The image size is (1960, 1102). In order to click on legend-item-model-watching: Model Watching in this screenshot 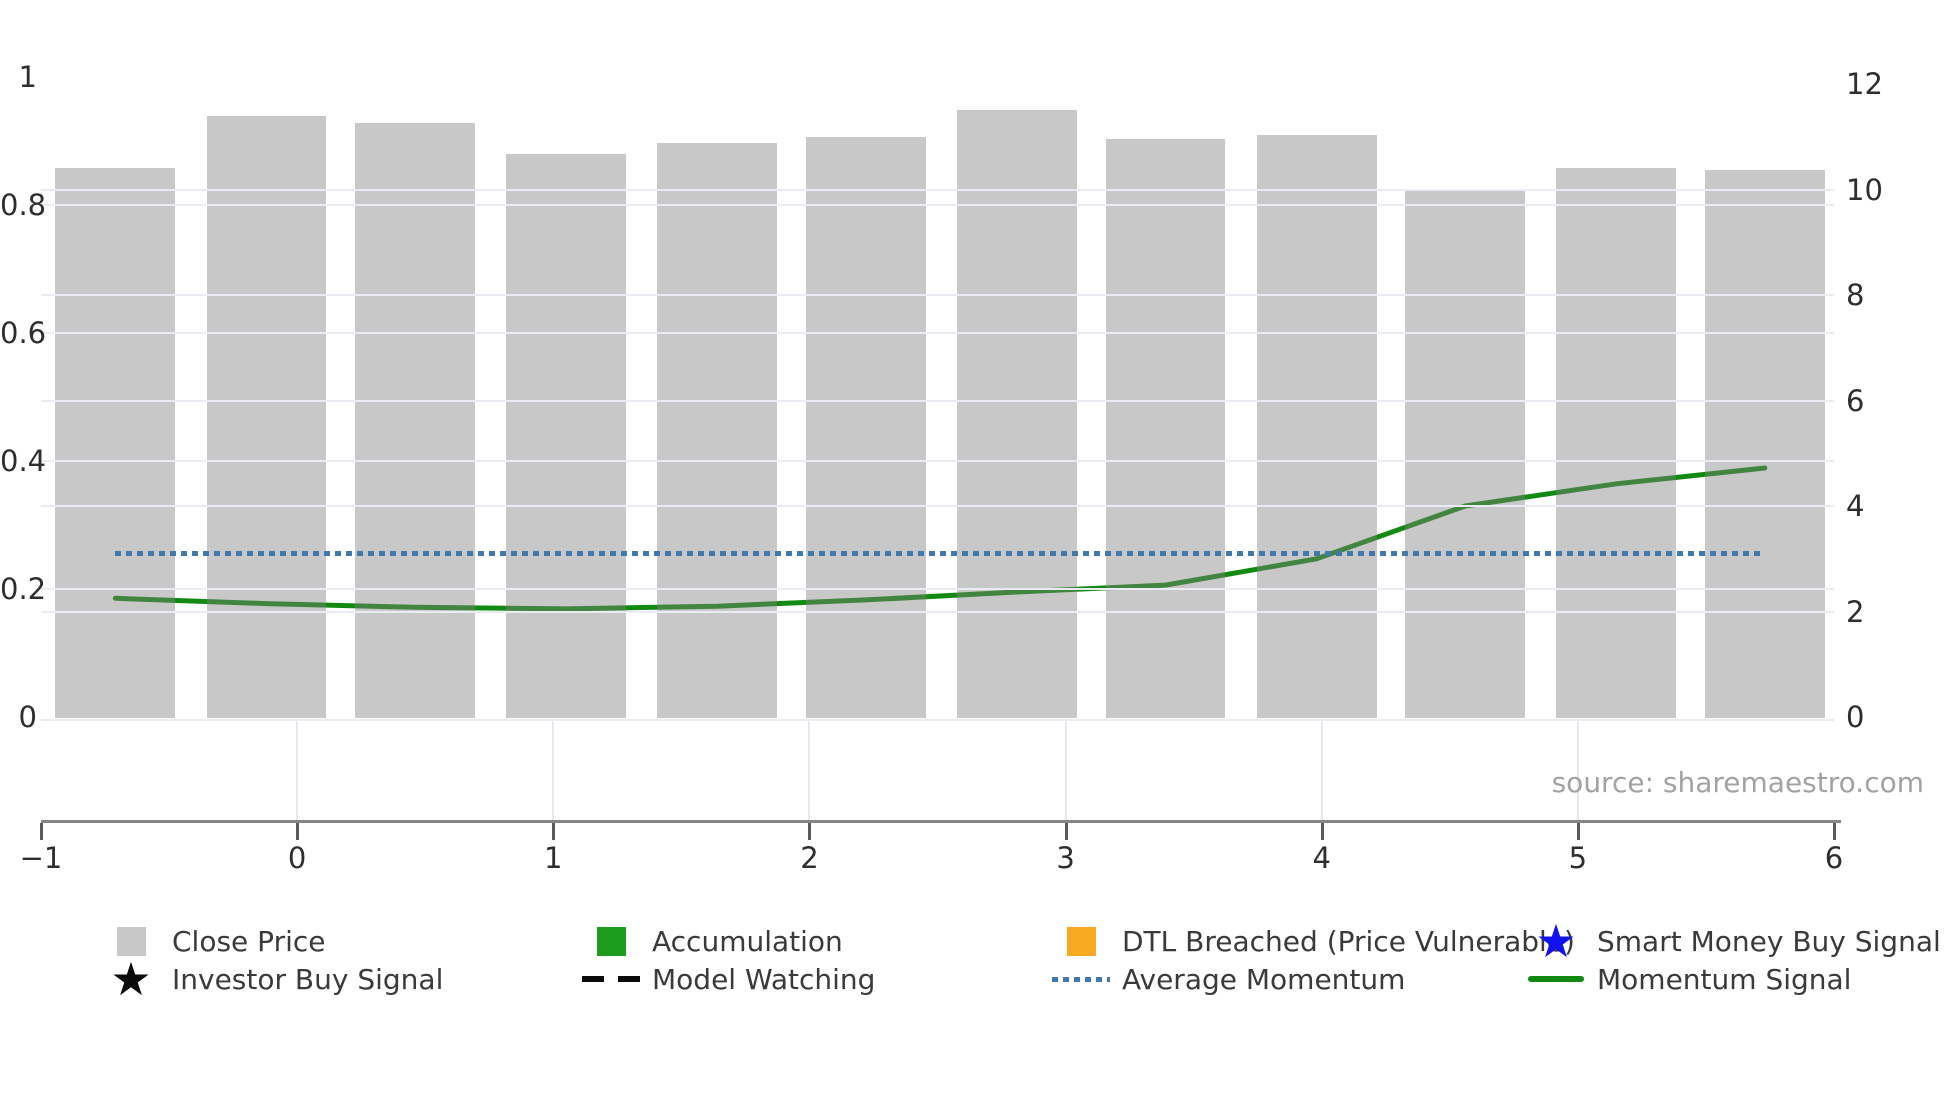, I will do `click(722, 979)`.